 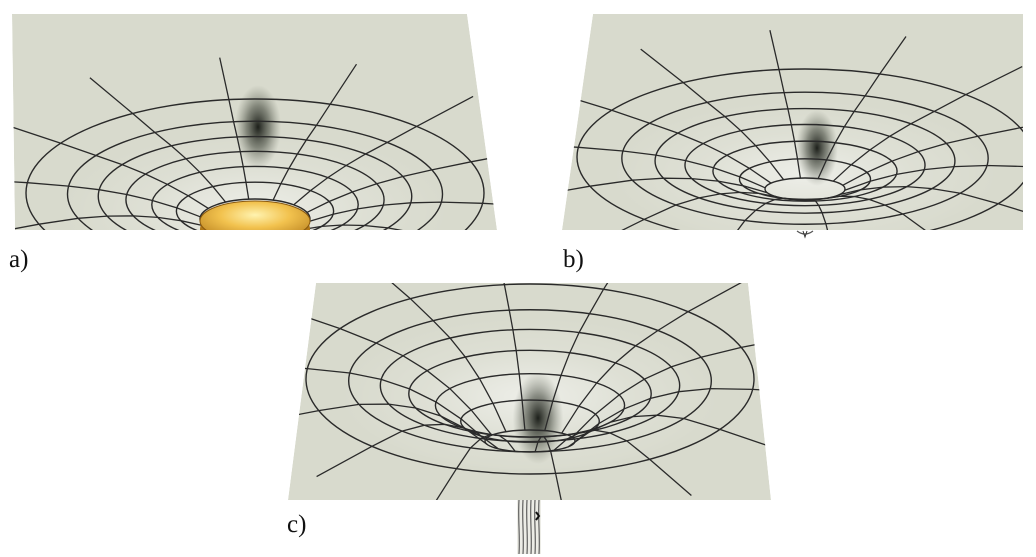 I want to click on panel-b-throat-tip, so click(x=805, y=234).